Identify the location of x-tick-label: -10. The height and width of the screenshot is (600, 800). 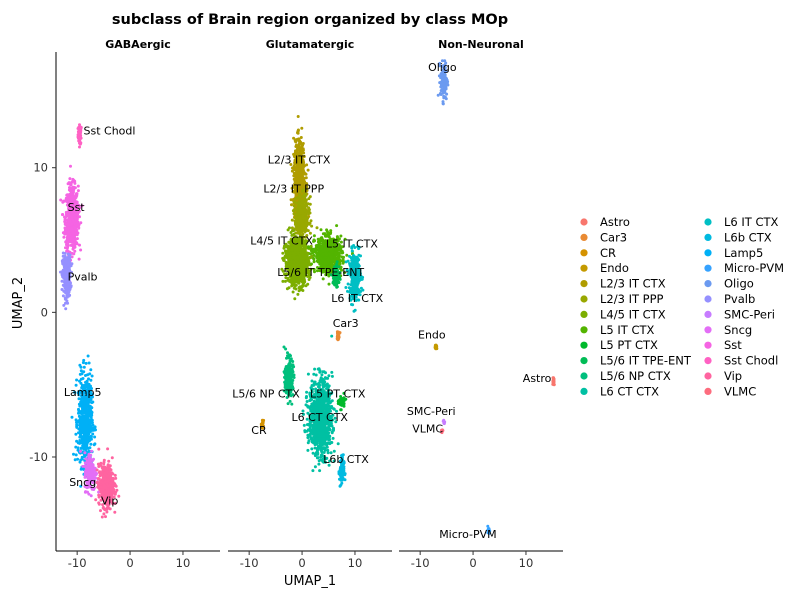
(77, 563).